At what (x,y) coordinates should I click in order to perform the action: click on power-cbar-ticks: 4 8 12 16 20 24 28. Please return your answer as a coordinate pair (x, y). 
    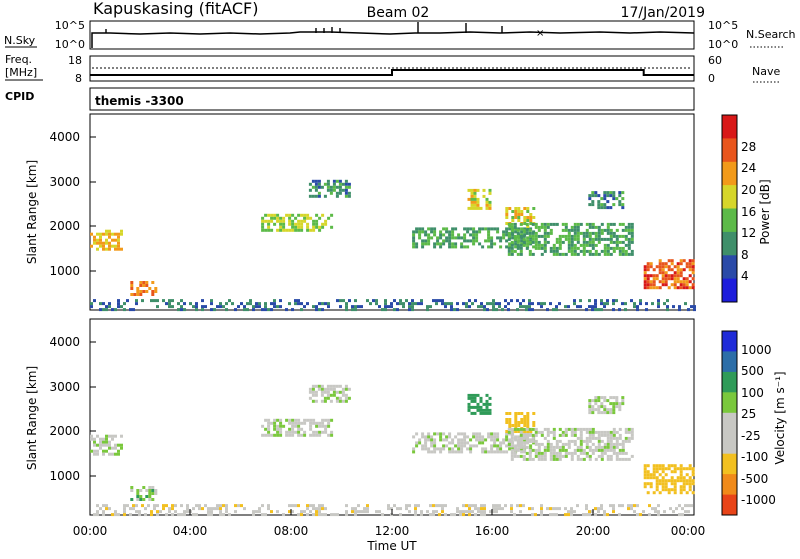
    Looking at the image, I should click on (748, 211).